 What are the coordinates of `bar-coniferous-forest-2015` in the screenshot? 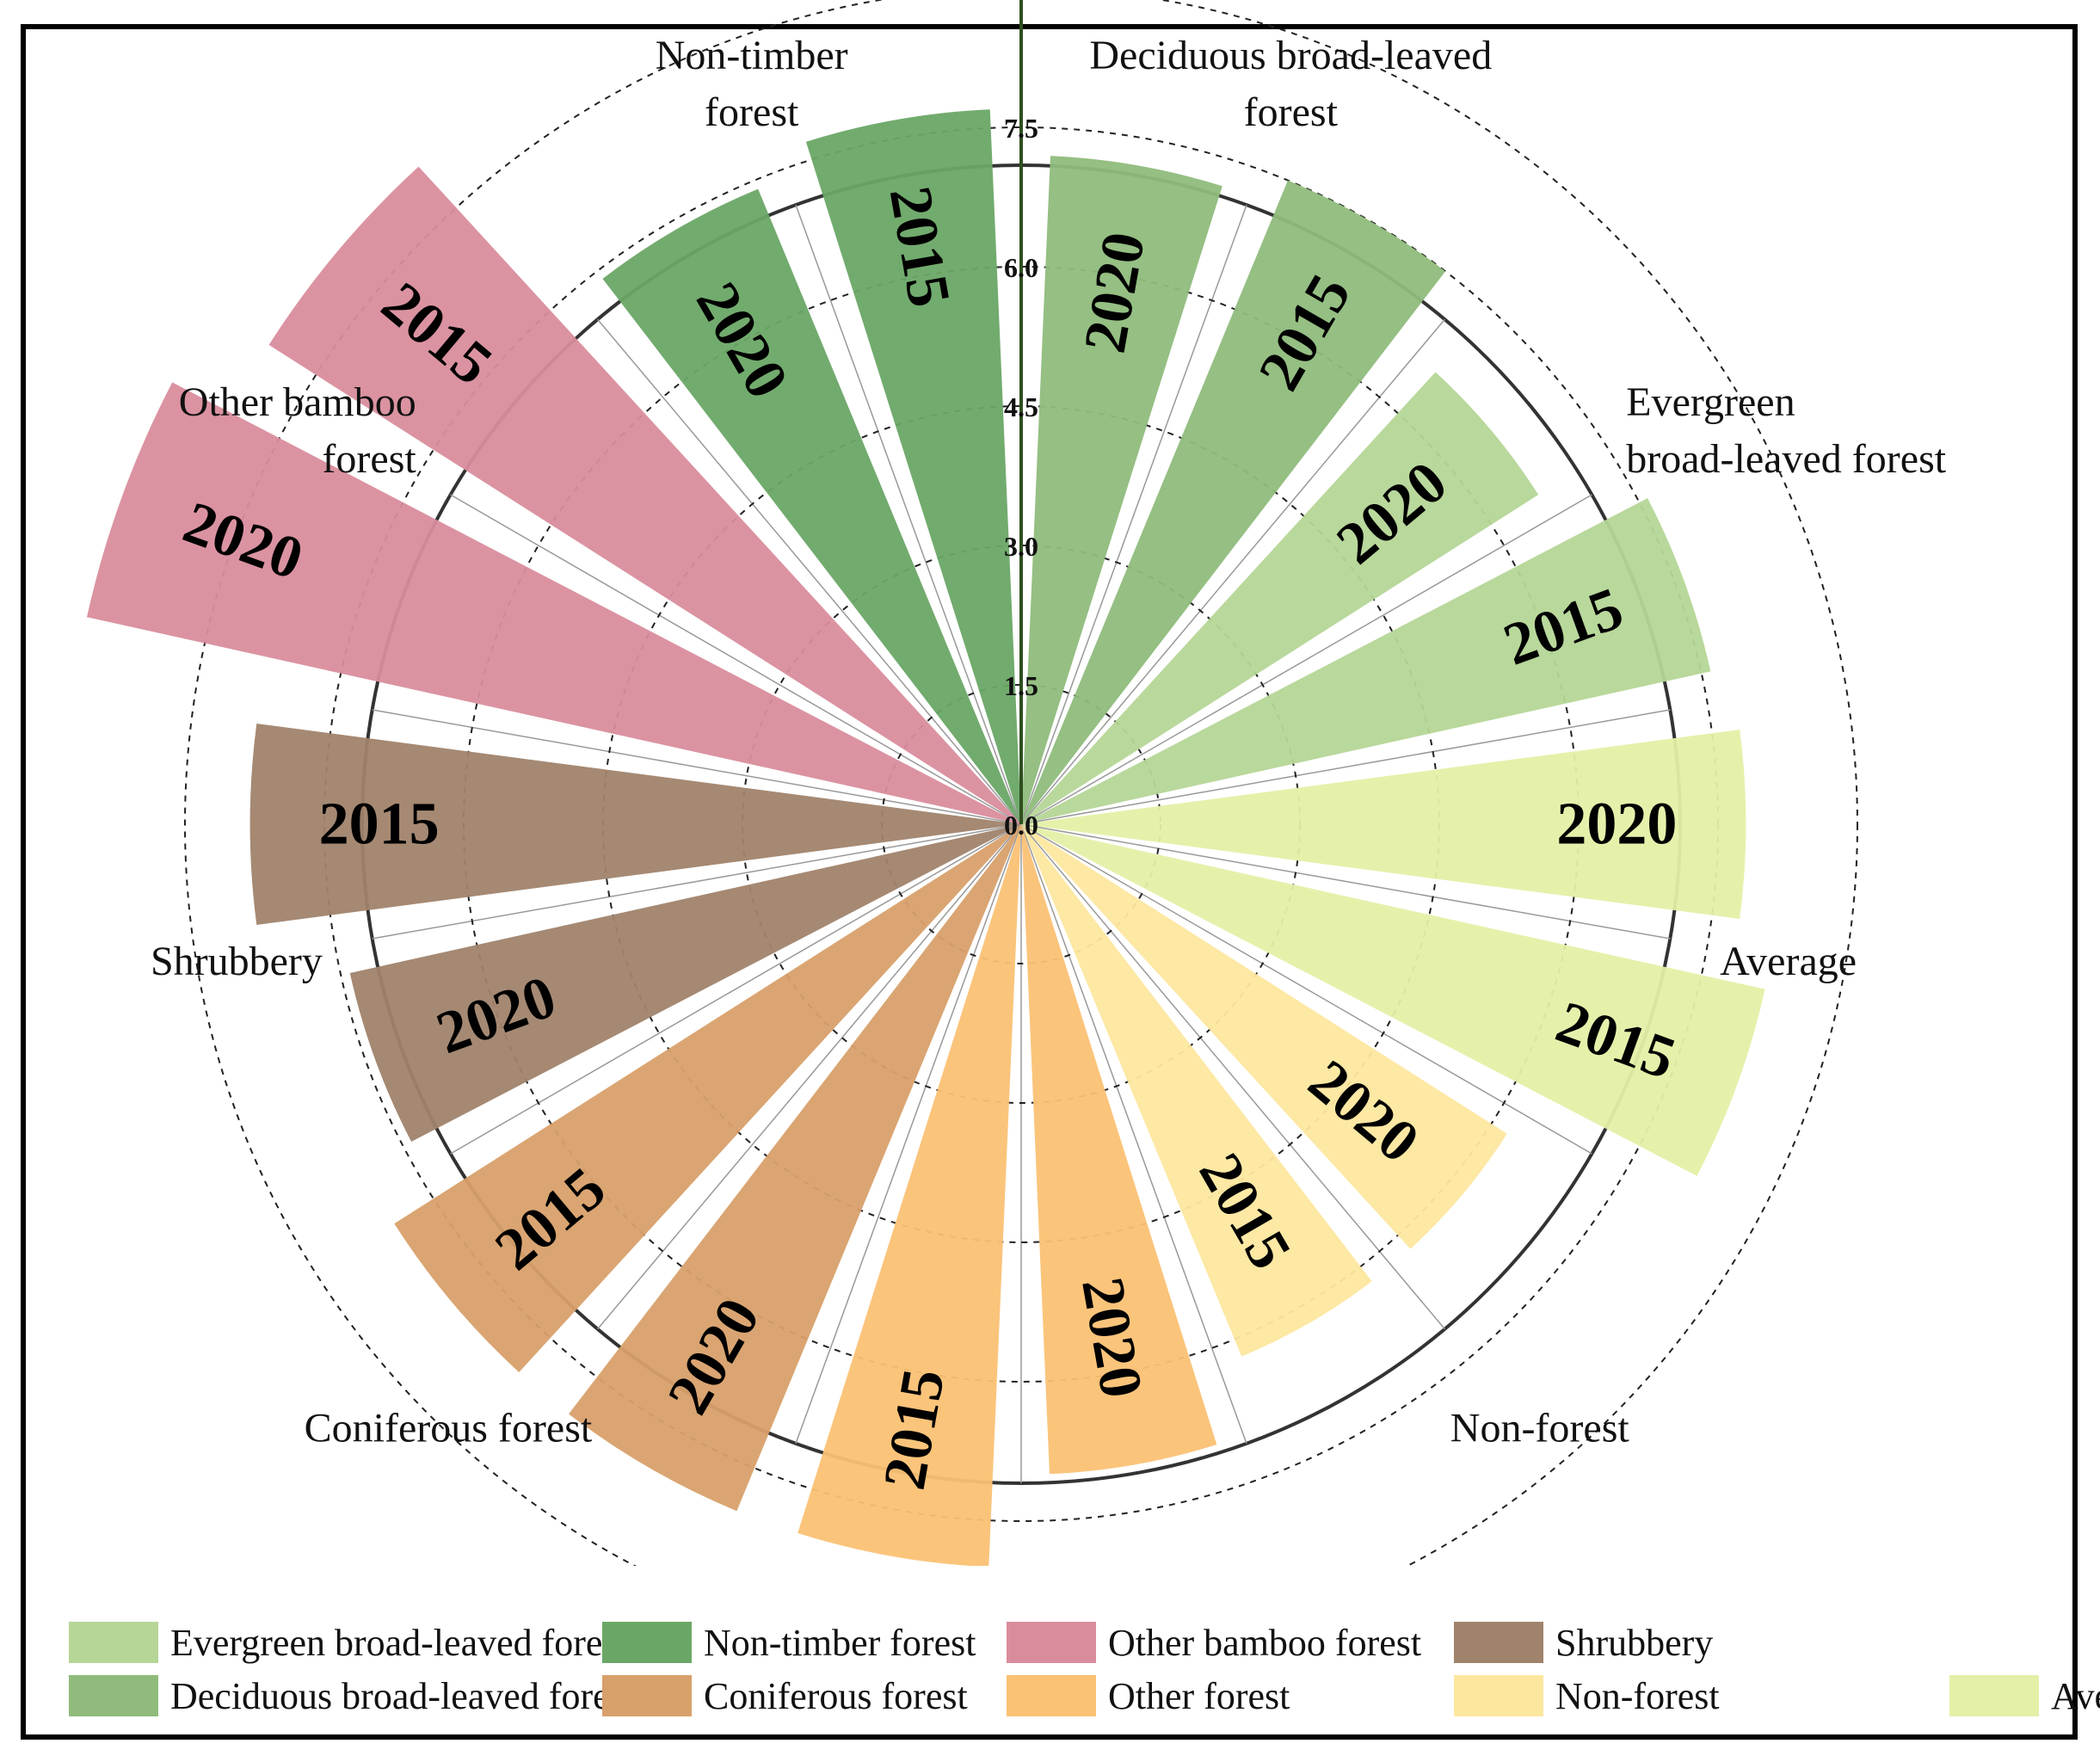 It's located at (707, 1098).